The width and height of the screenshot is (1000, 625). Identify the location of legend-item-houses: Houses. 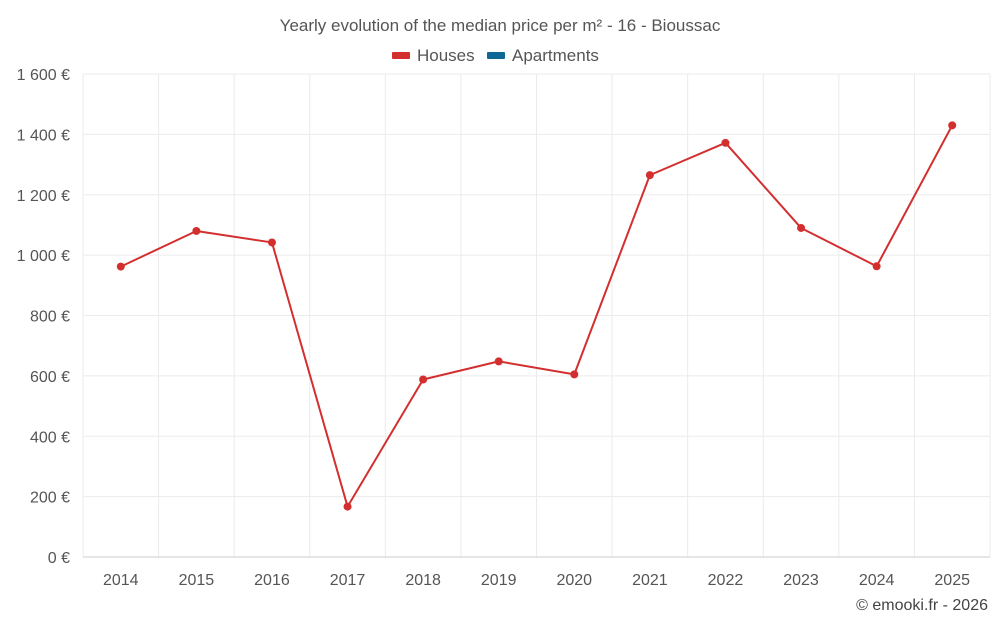
(433, 55).